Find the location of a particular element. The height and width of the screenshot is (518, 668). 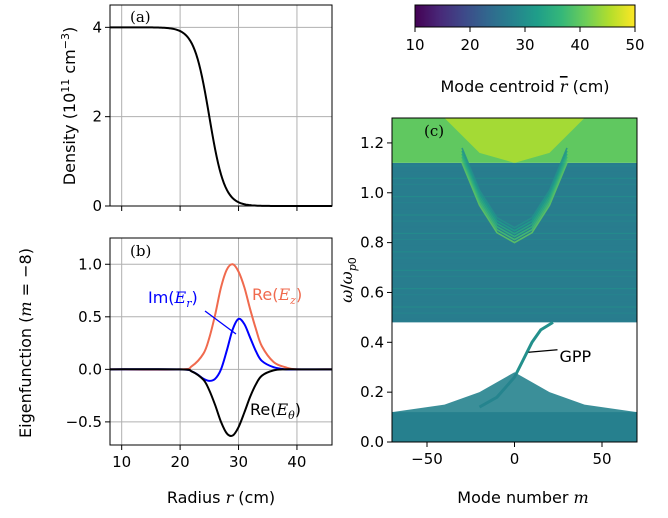

er-label: Im(Er) is located at coordinates (173, 299).